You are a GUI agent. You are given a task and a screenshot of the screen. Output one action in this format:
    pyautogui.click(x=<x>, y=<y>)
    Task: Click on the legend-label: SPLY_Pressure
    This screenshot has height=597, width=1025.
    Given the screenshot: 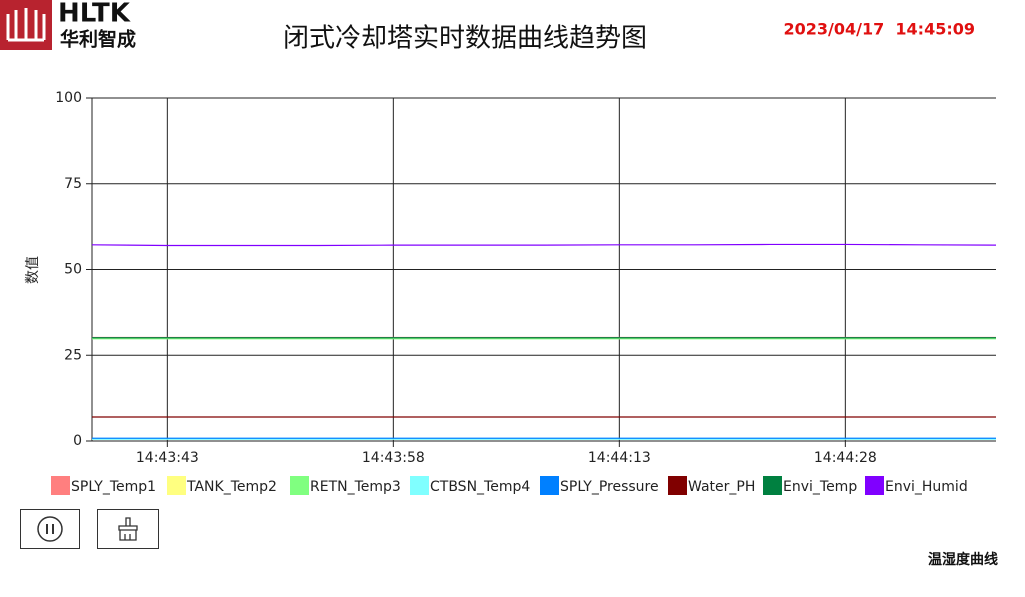 What is the action you would take?
    pyautogui.click(x=609, y=487)
    